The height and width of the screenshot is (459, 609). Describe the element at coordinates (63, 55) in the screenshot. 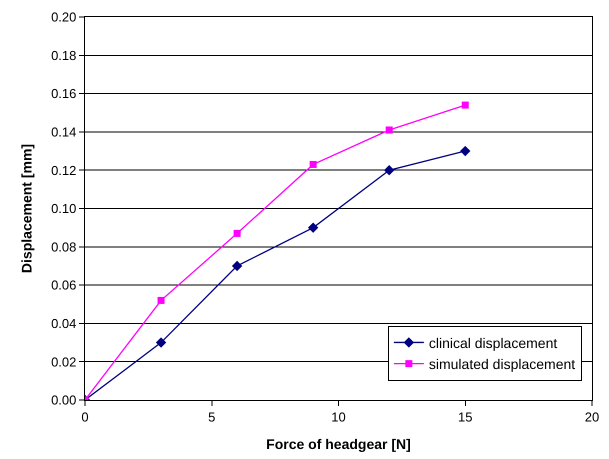

I see `y-tick-label: 0.18` at that location.